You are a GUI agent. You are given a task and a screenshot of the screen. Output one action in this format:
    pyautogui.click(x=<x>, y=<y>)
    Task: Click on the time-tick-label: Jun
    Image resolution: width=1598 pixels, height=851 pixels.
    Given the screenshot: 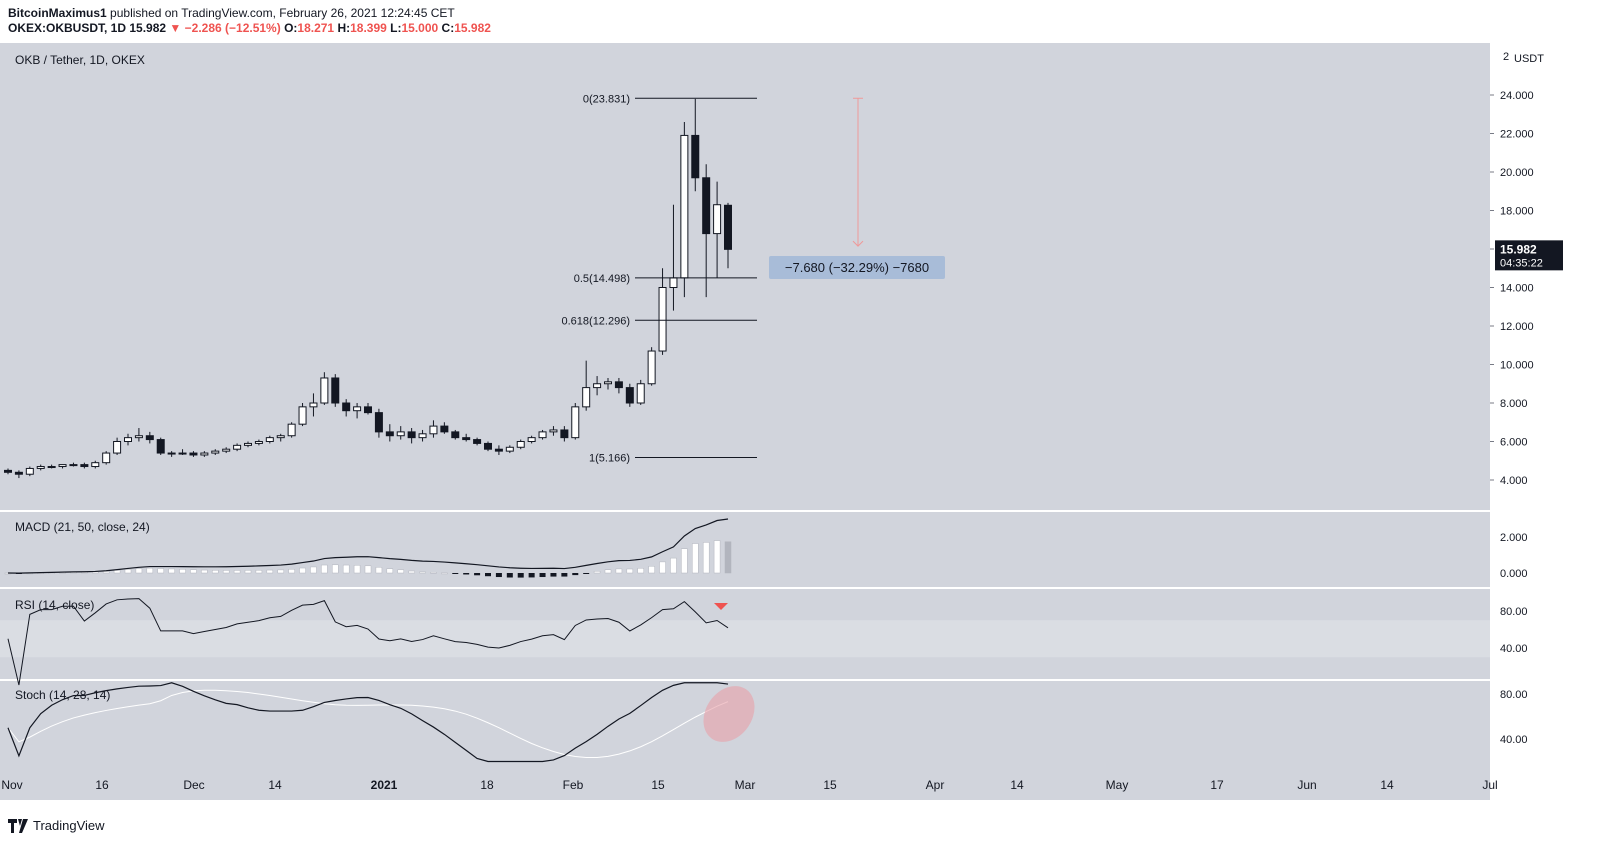 What is the action you would take?
    pyautogui.click(x=1306, y=785)
    